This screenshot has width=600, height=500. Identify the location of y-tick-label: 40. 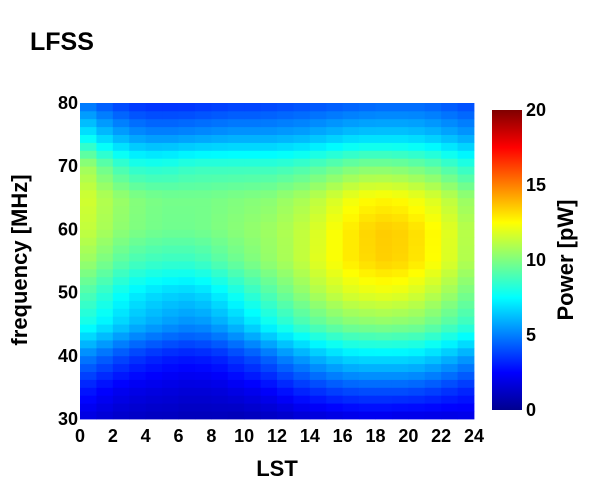
(68, 356).